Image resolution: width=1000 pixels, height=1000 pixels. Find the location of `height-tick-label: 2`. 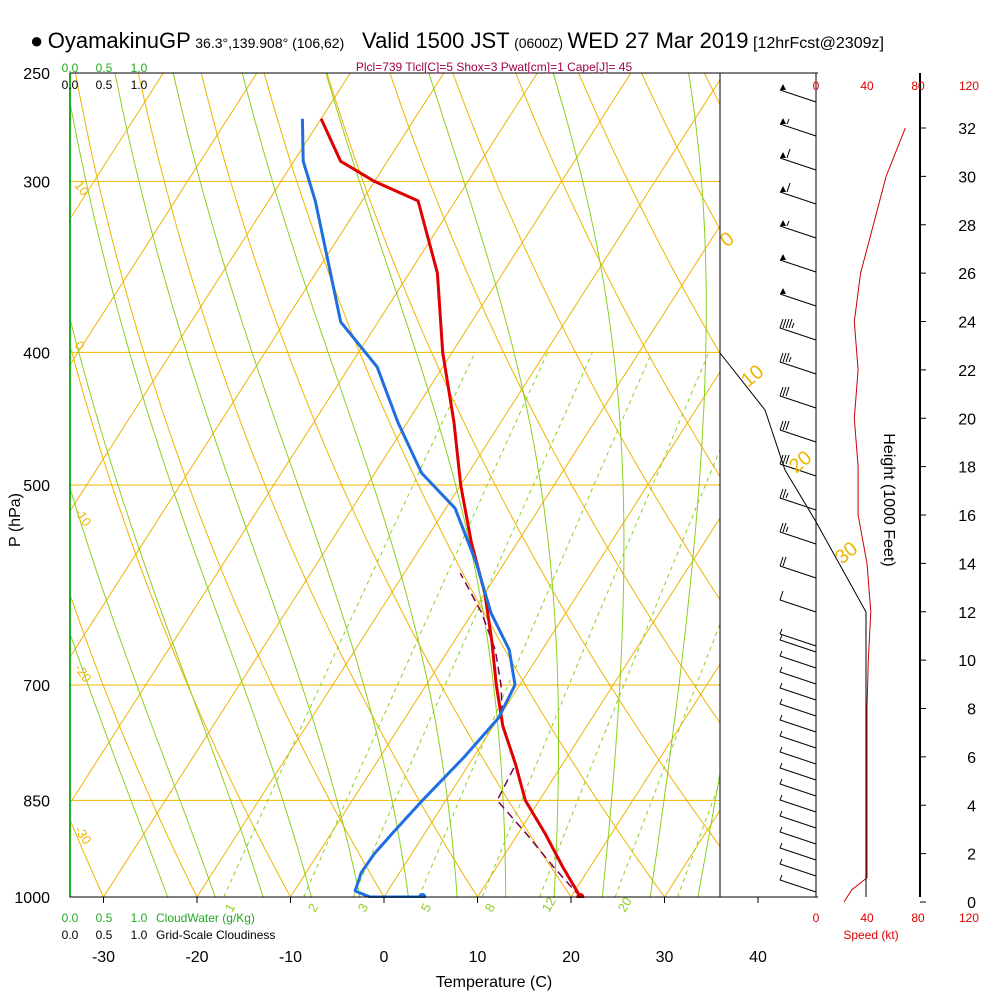

height-tick-label: 2 is located at coordinates (971, 855).